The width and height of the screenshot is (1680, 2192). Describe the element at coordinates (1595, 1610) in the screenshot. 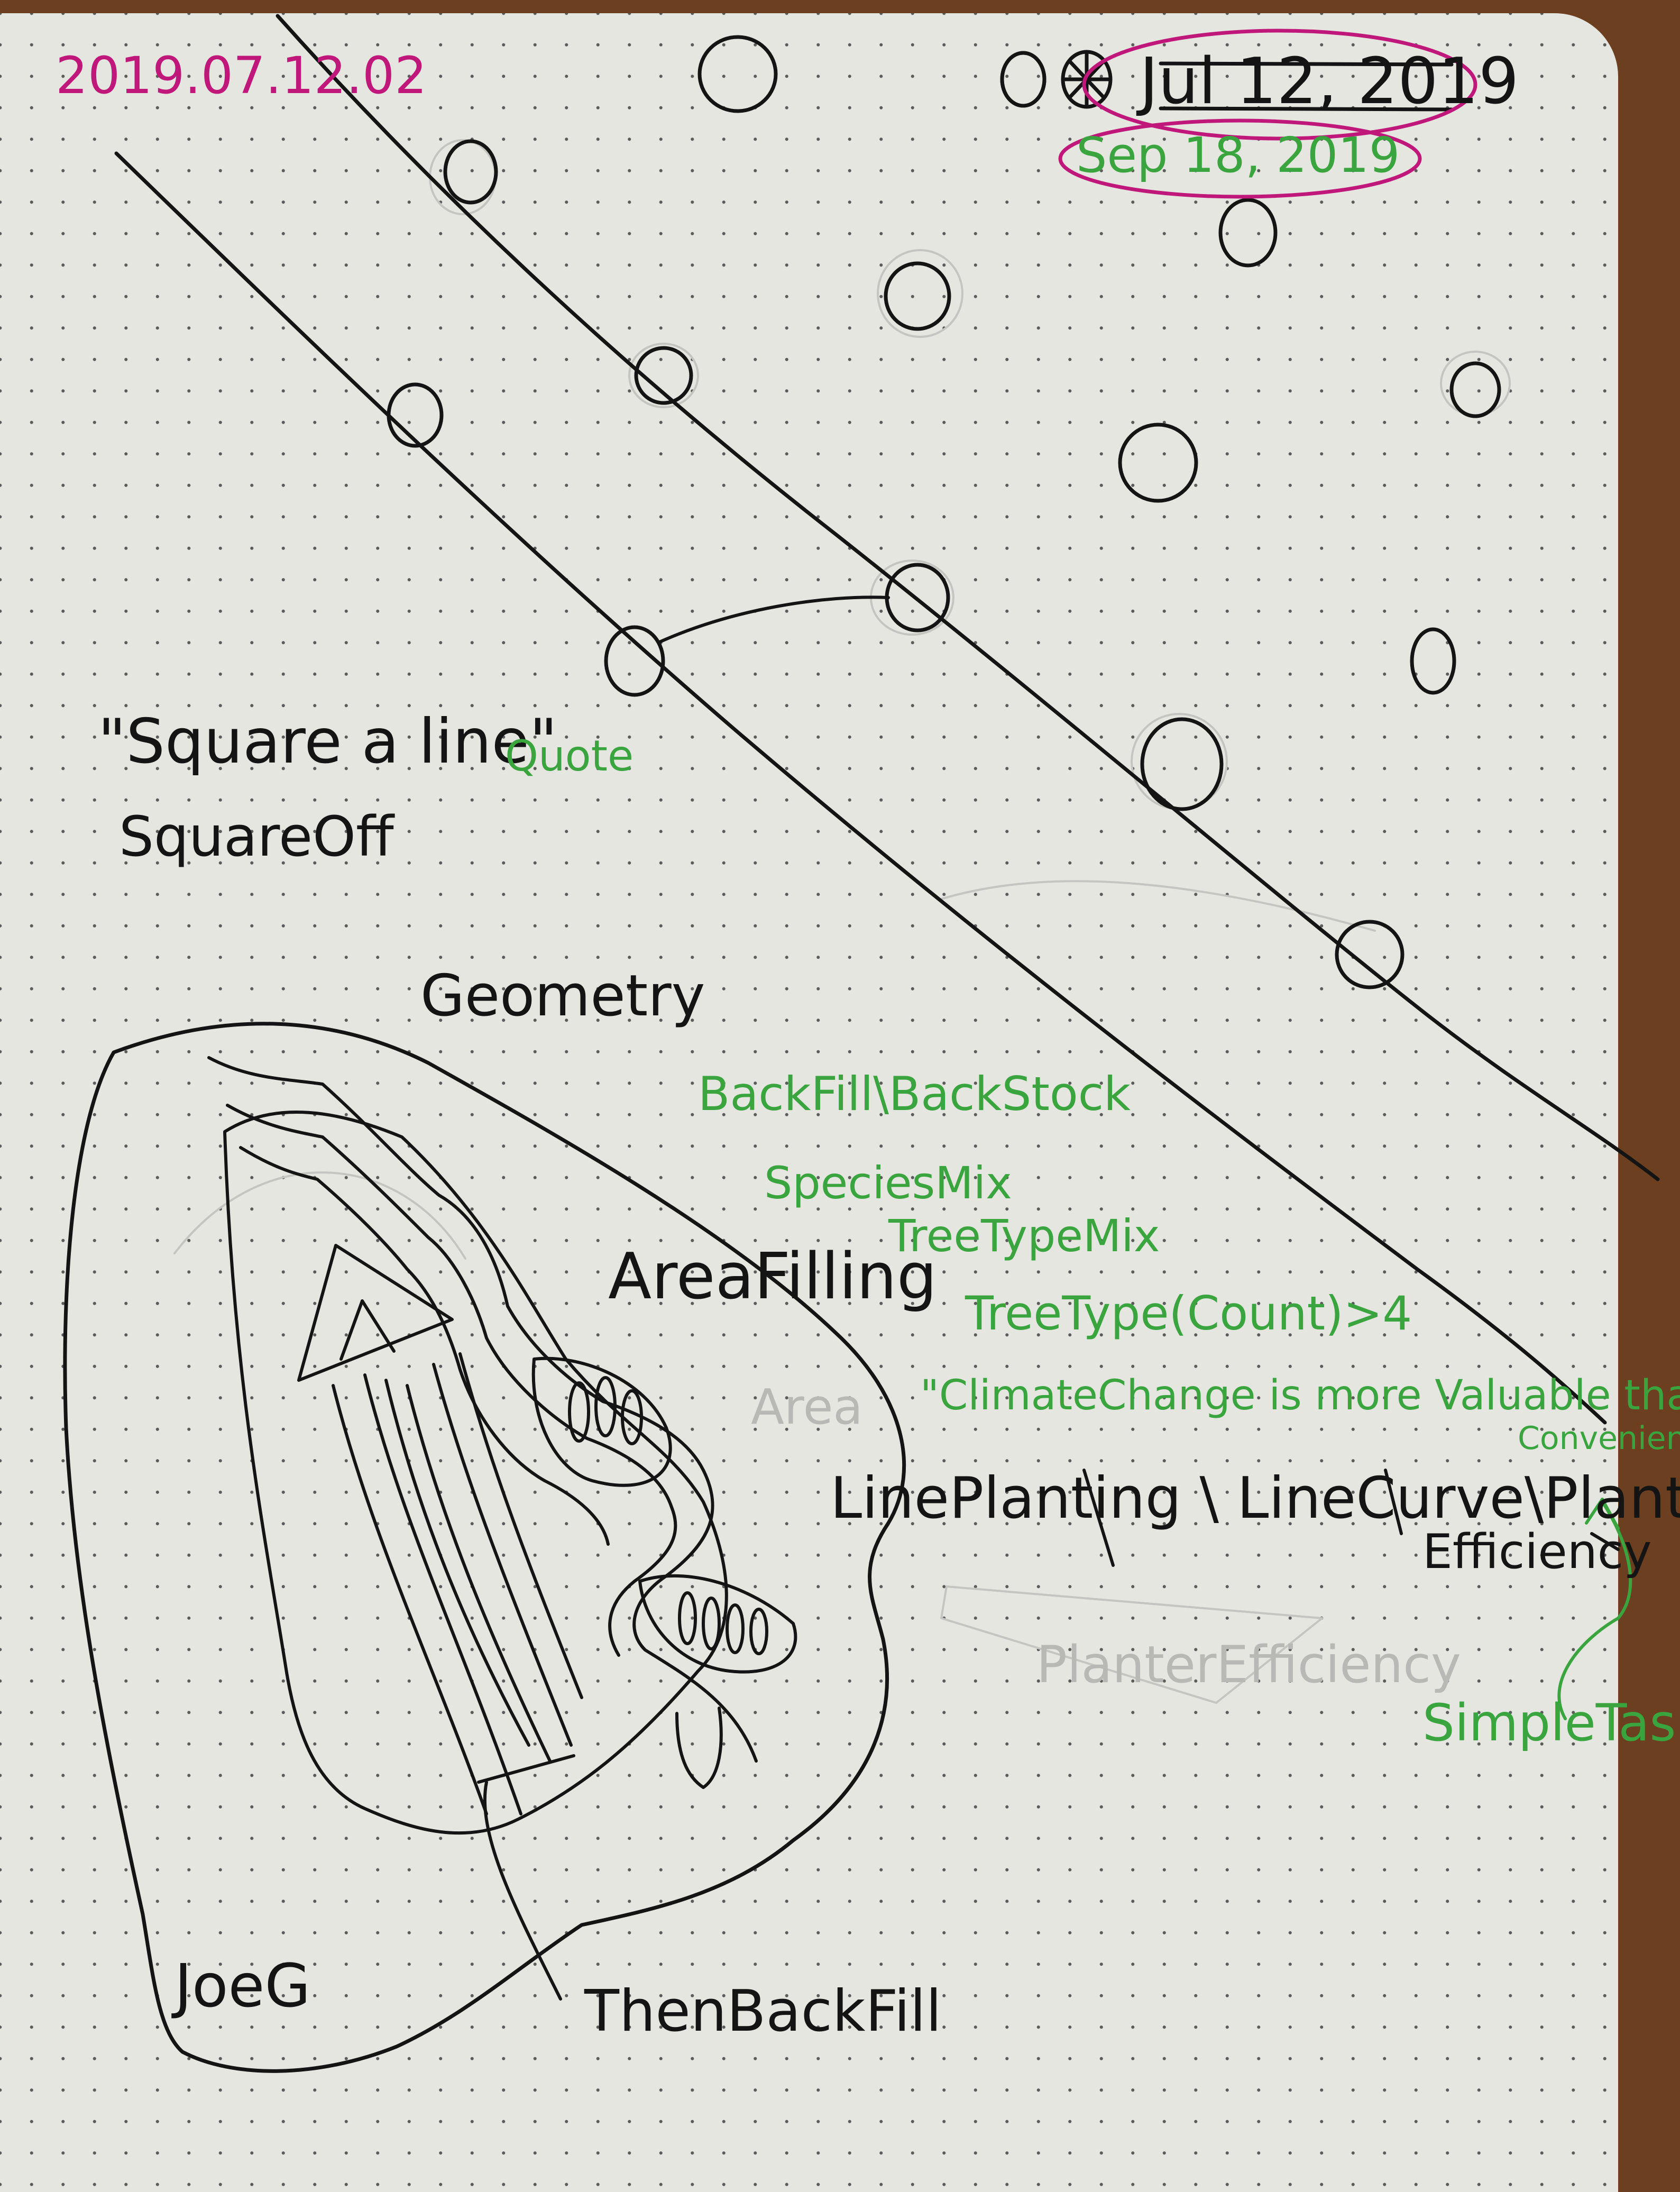

I see `green-arrow` at that location.